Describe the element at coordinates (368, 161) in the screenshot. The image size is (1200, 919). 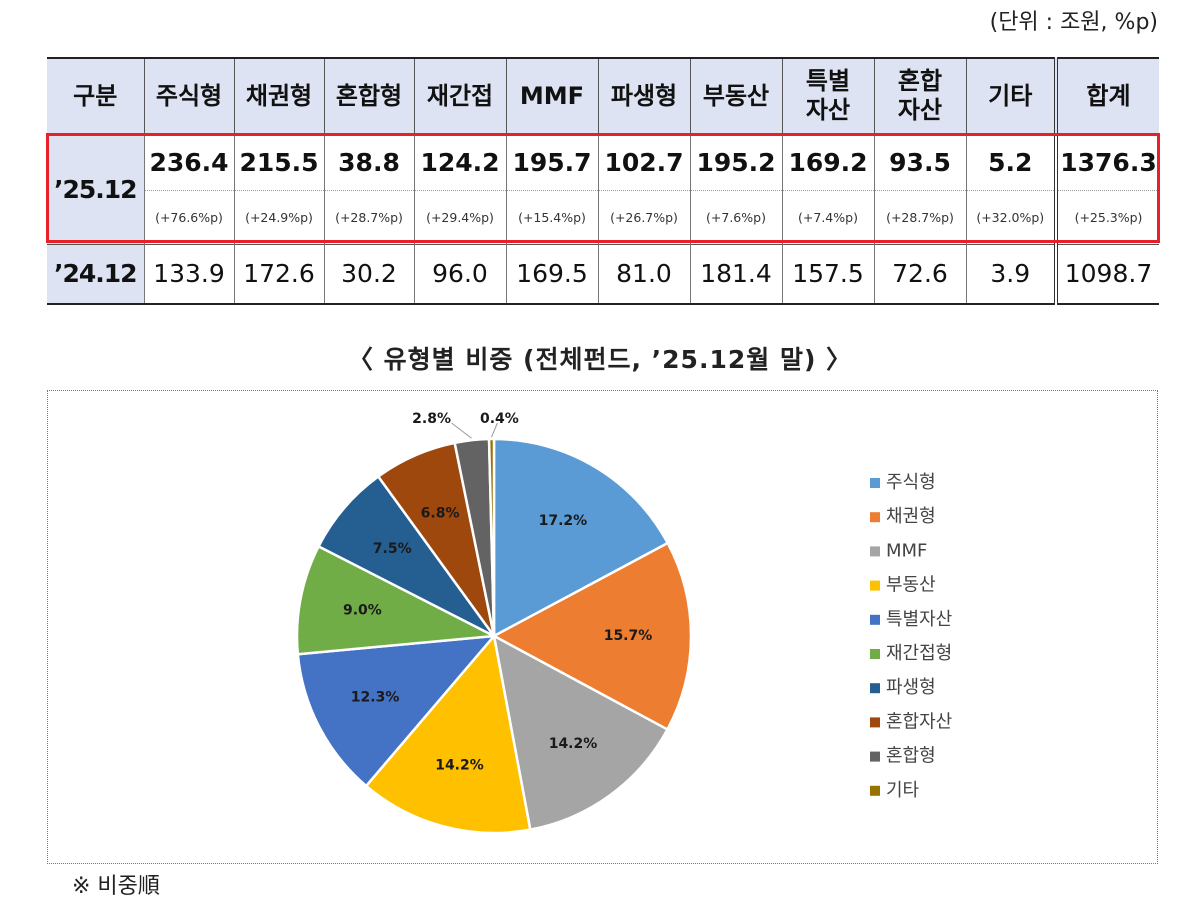
I see `table-cell: 38.8` at that location.